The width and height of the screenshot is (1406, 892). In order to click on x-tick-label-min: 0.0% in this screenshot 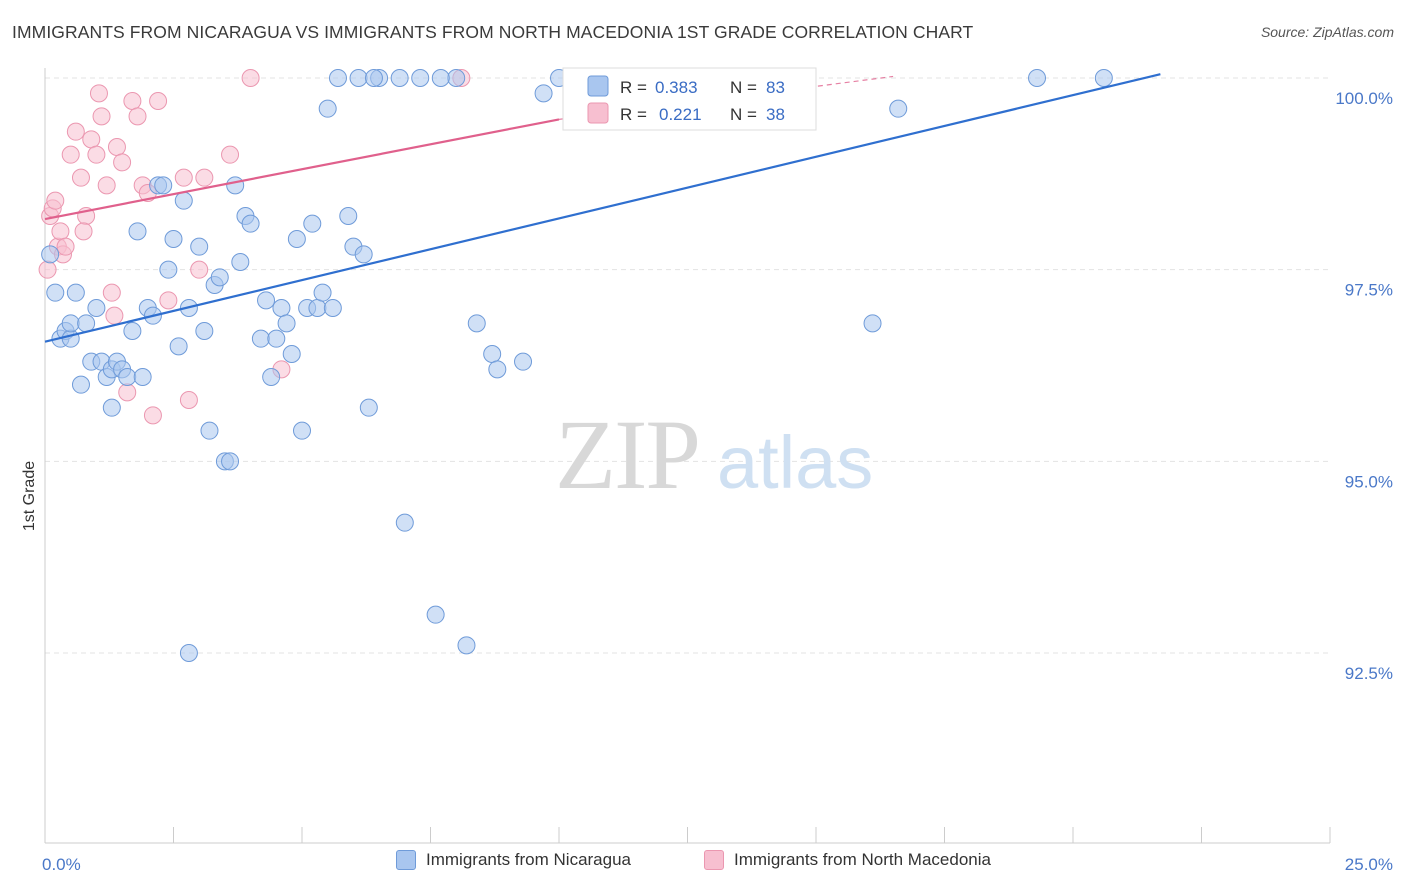, I will do `click(61, 864)`.